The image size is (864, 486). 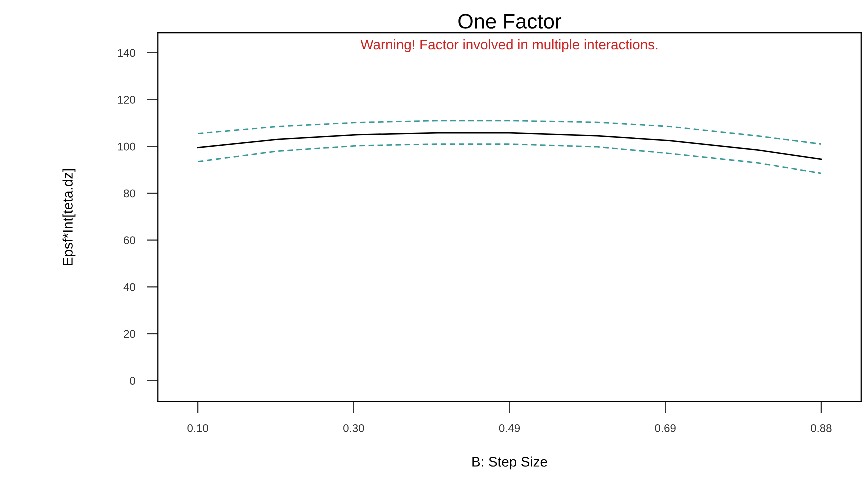 I want to click on y-tick-label: 100, so click(x=127, y=146).